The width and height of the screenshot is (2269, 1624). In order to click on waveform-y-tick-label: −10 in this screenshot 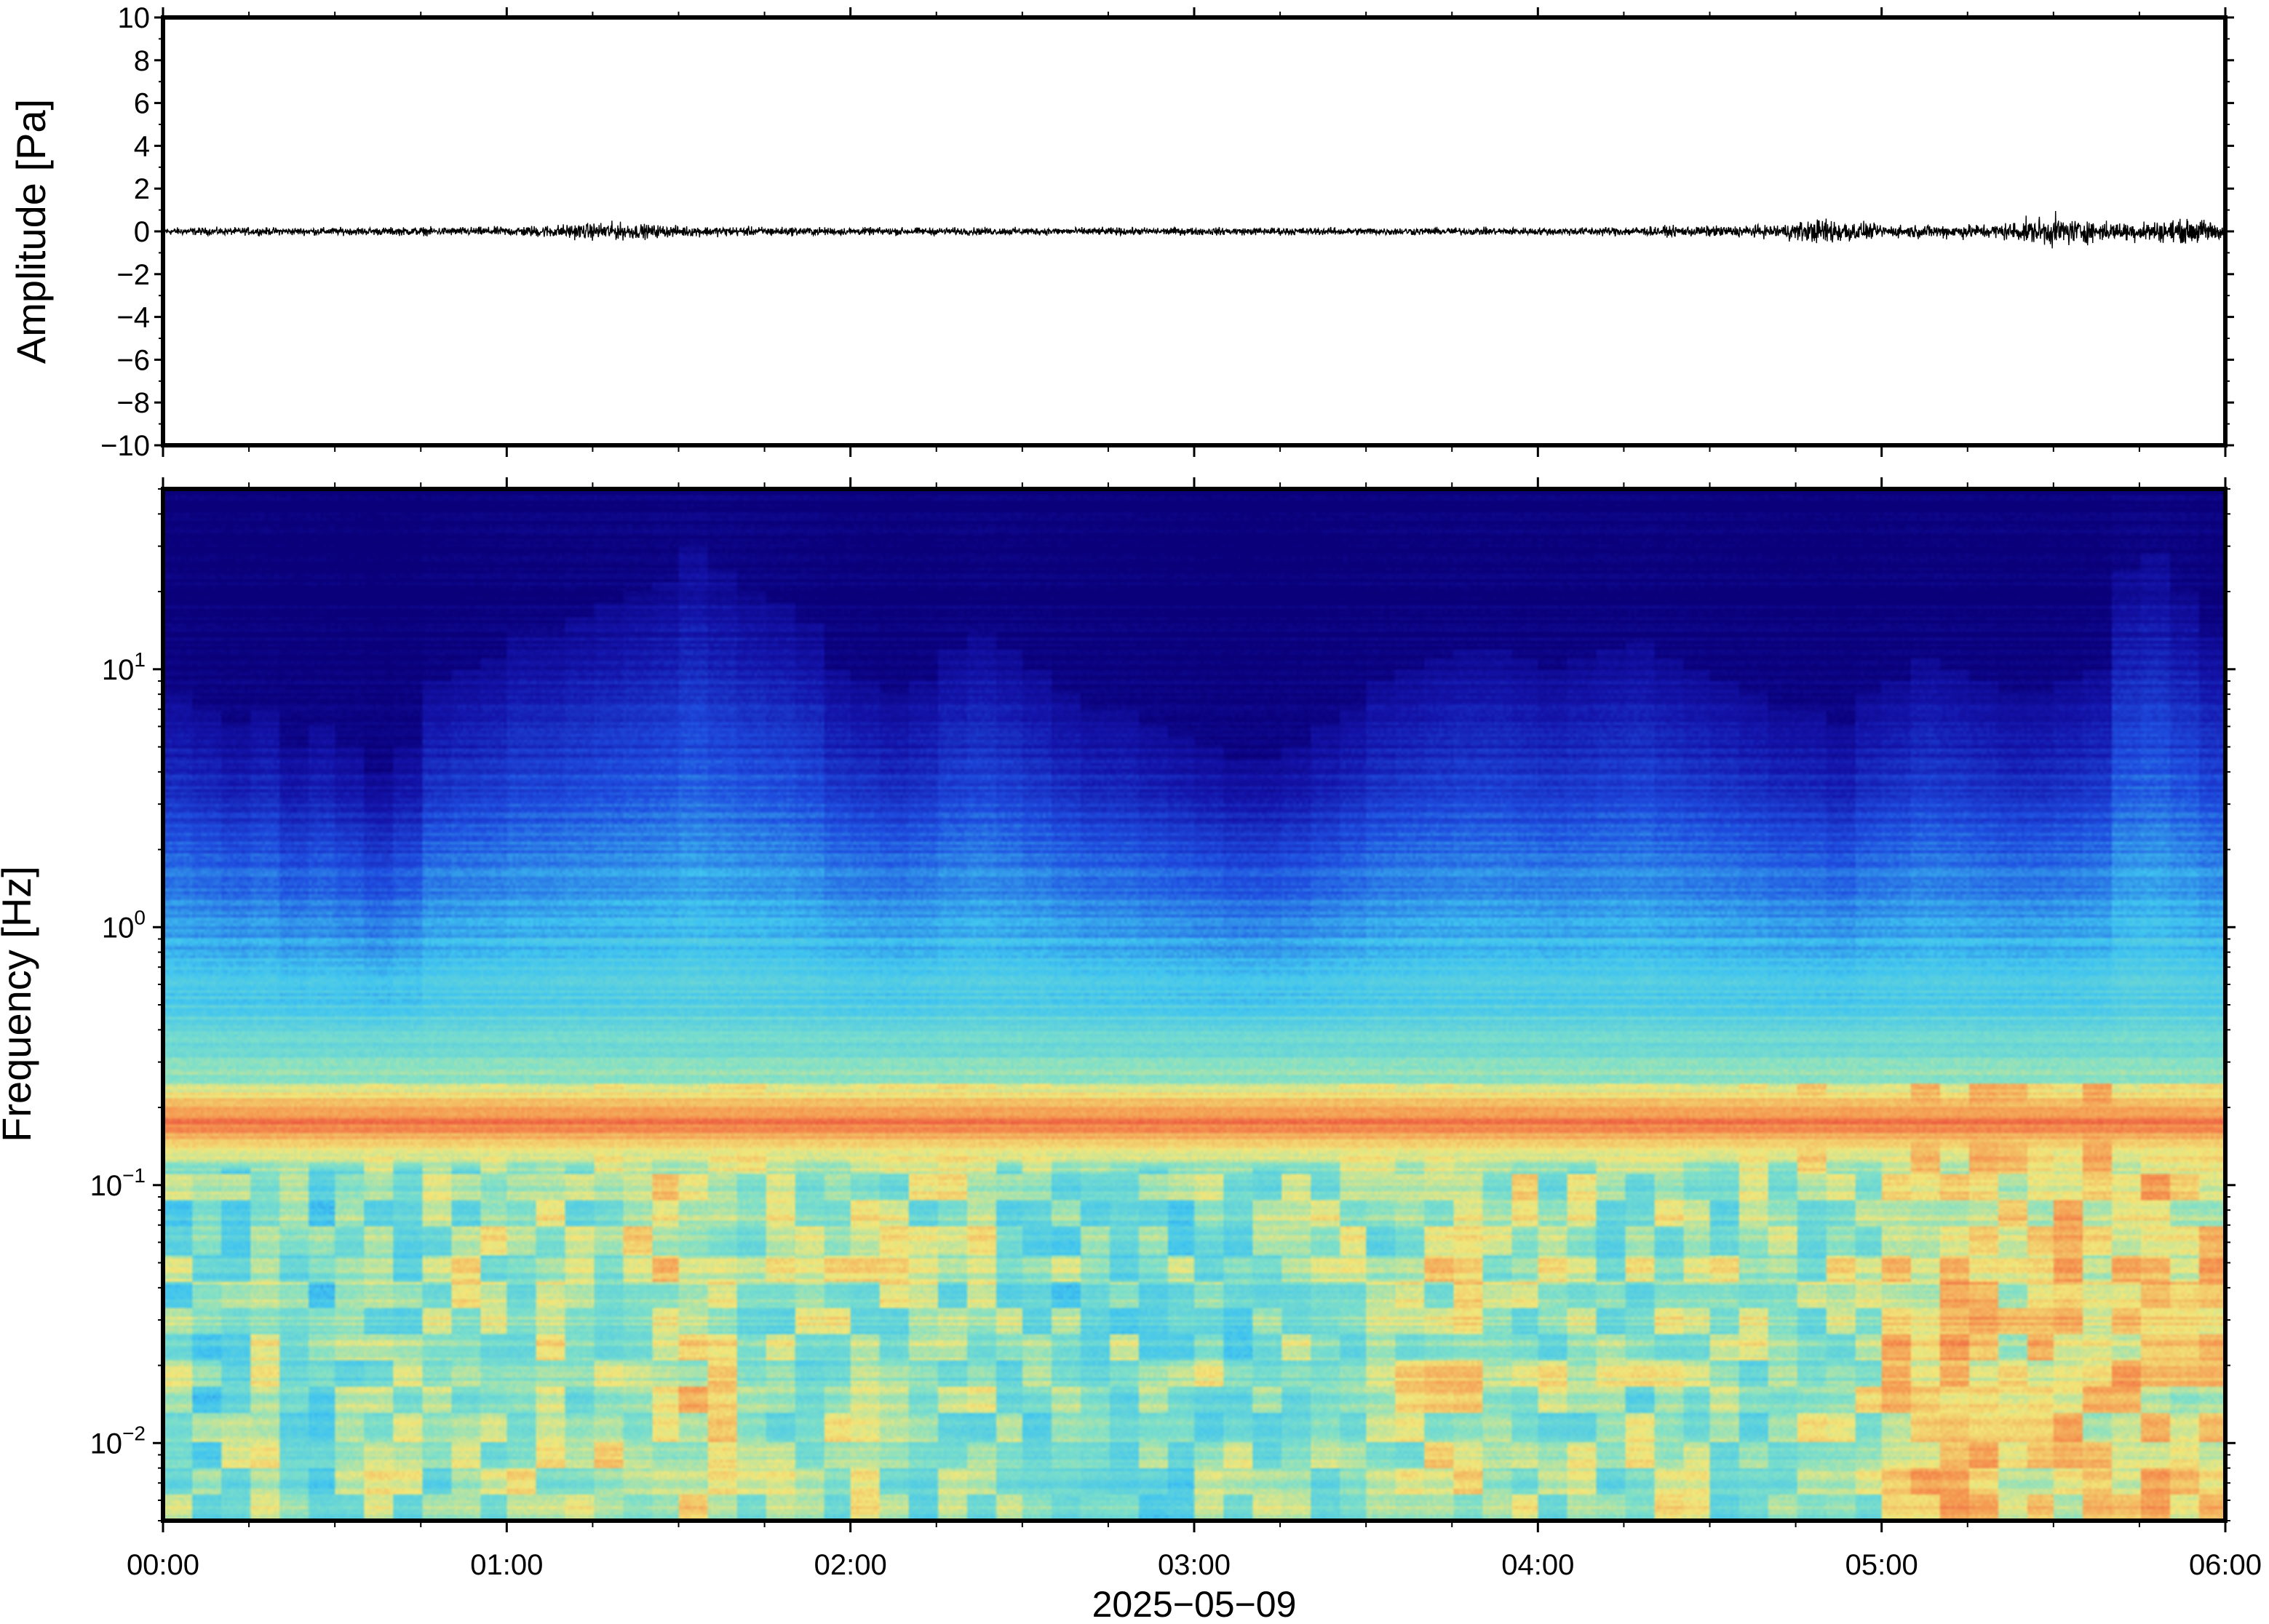, I will do `click(125, 446)`.